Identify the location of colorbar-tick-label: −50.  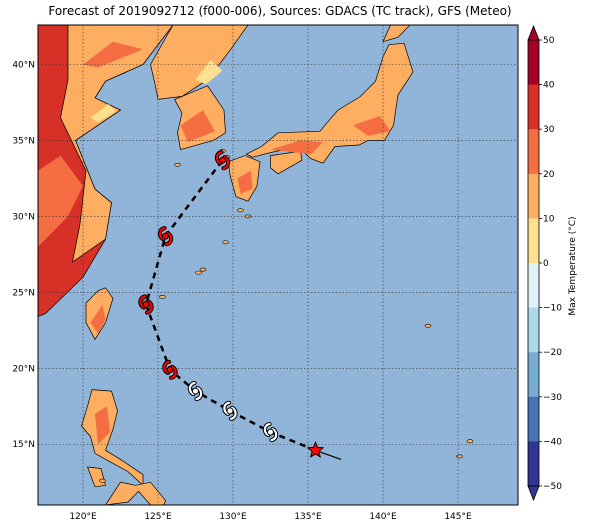
(552, 487).